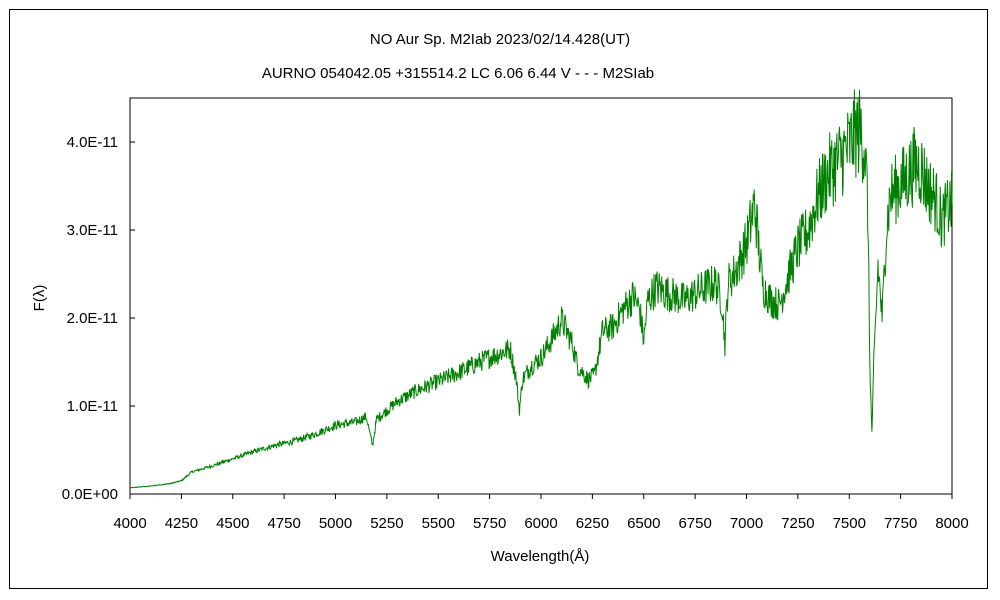 The image size is (1000, 600). Describe the element at coordinates (951, 523) in the screenshot. I see `x-tick-label: 8000` at that location.